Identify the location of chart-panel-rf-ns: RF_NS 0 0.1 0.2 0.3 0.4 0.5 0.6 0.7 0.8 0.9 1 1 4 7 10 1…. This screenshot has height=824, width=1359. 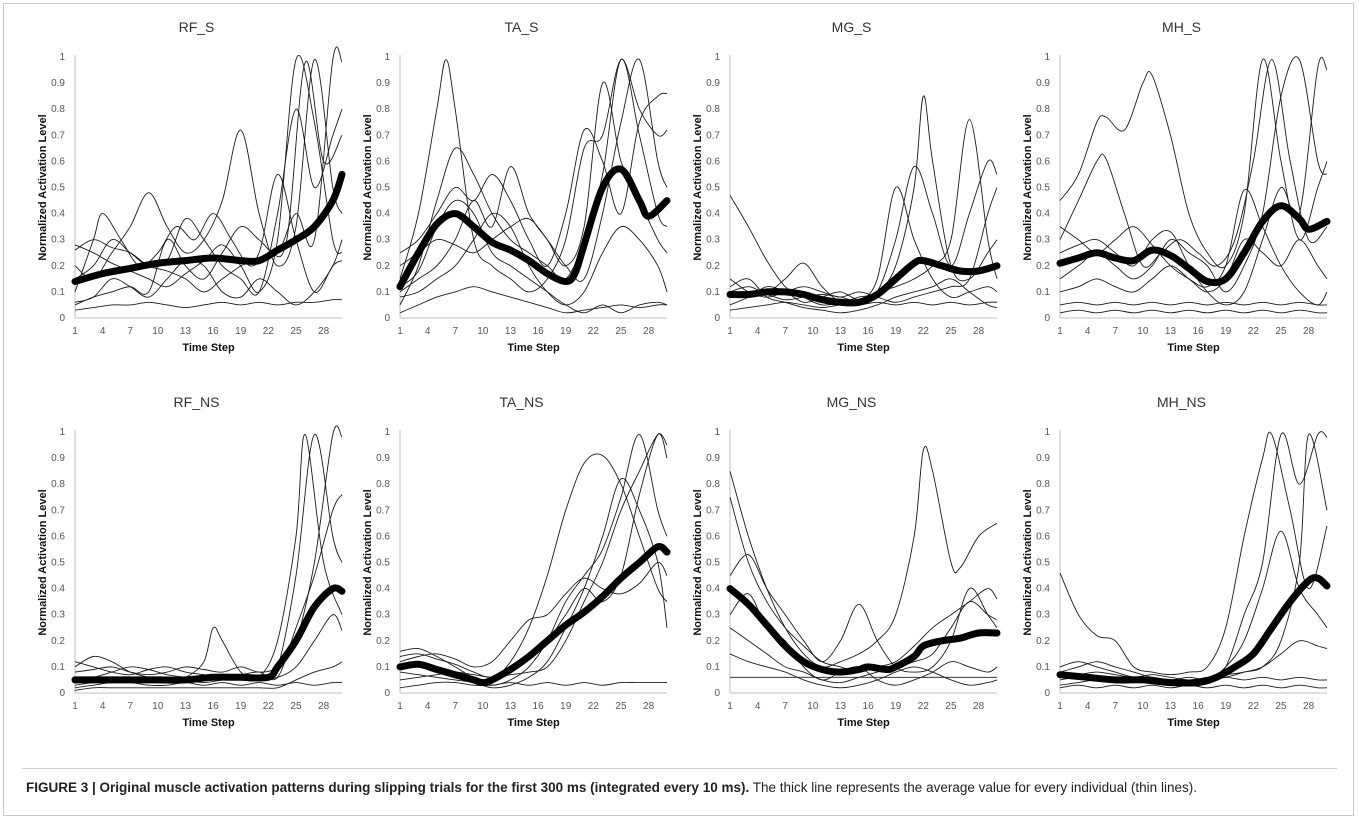
(185, 572).